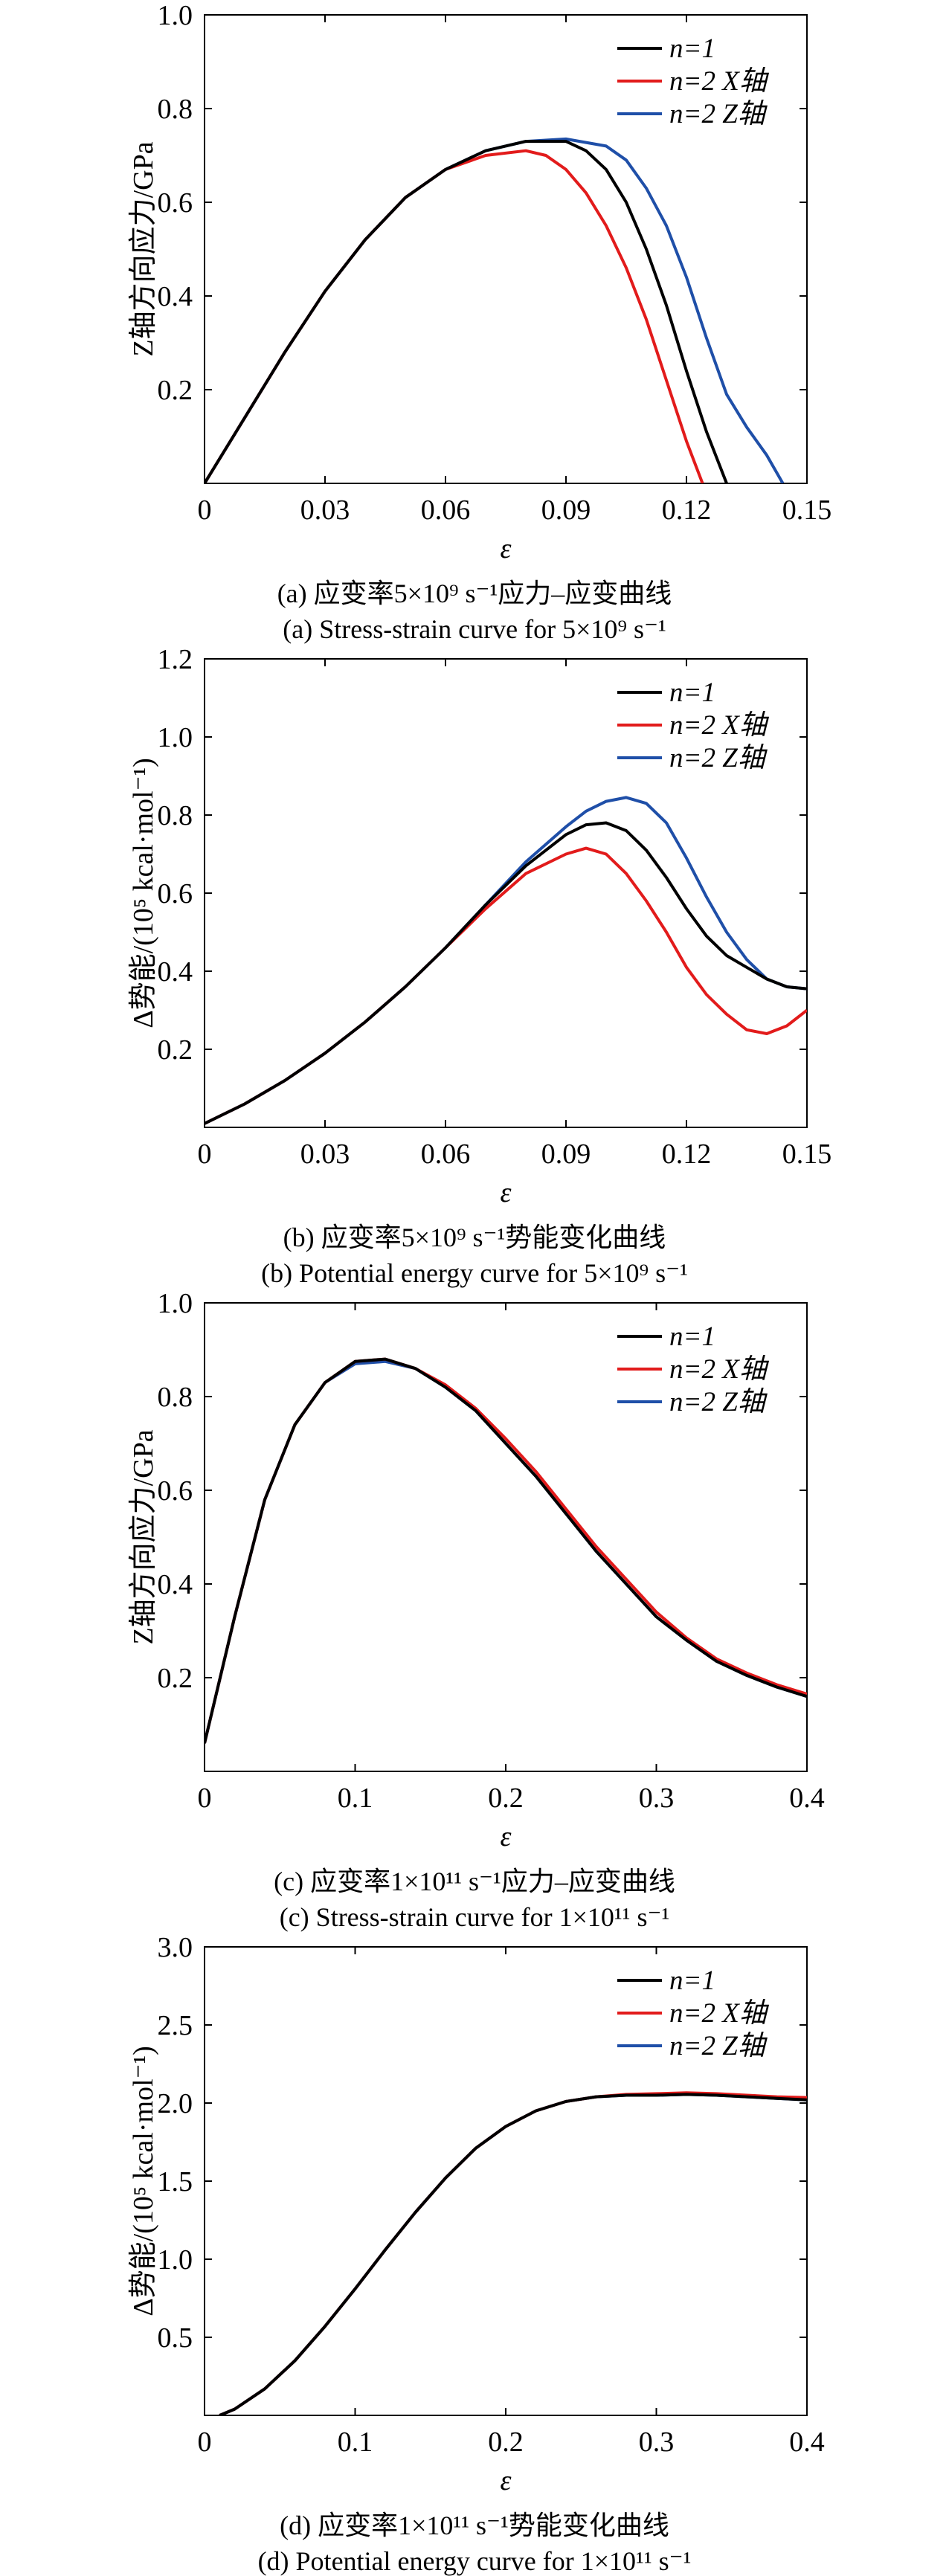 Image resolution: width=949 pixels, height=2576 pixels. I want to click on y-tick-label: 1.2, so click(175, 659).